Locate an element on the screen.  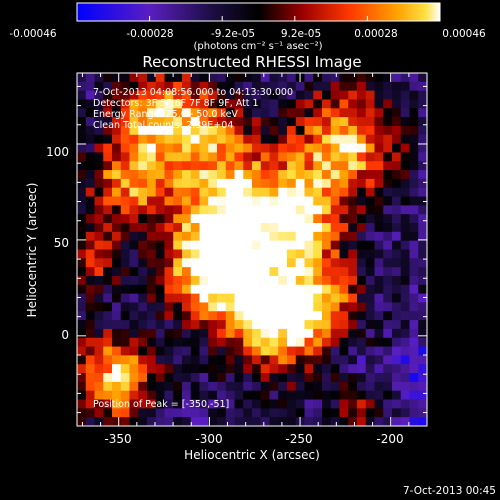
colorbar is located at coordinates (258, 12).